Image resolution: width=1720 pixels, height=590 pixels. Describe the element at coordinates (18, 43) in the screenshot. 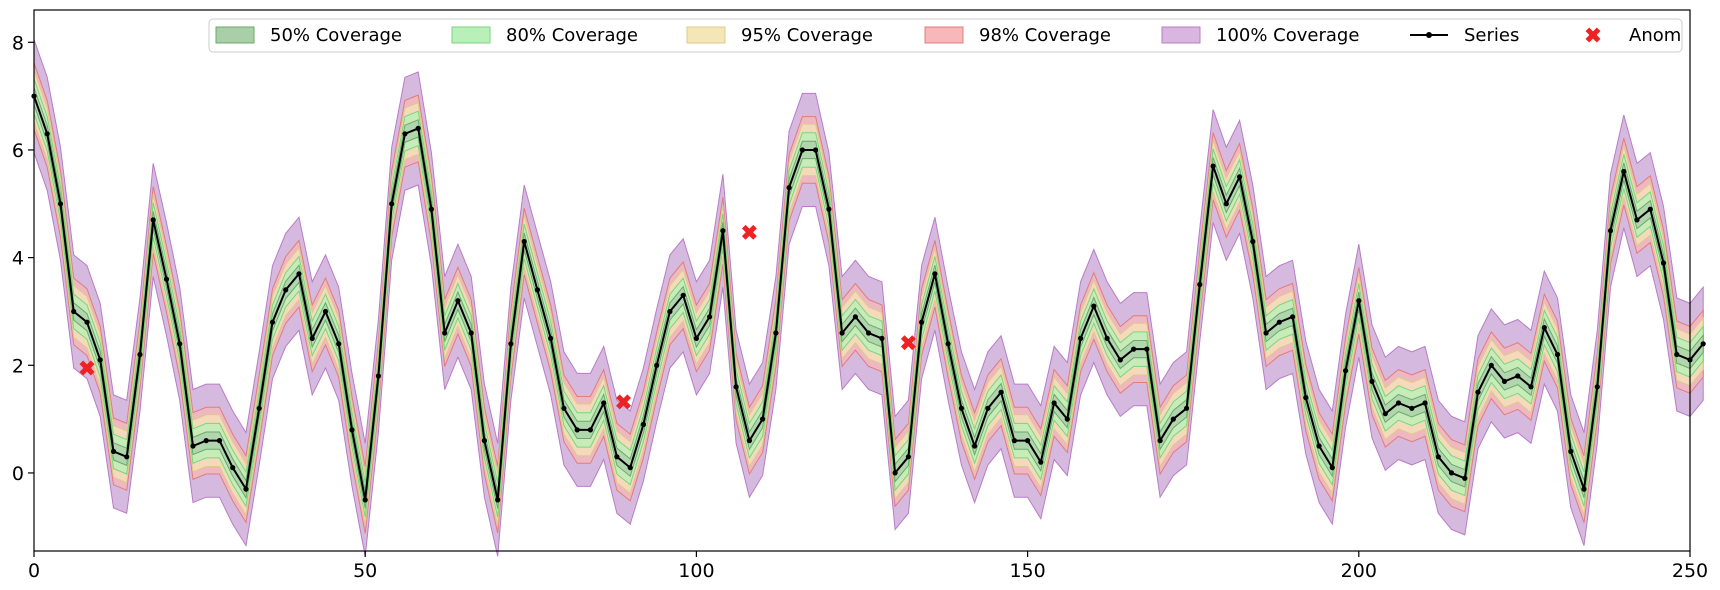

I see `y-tick-label: 8` at that location.